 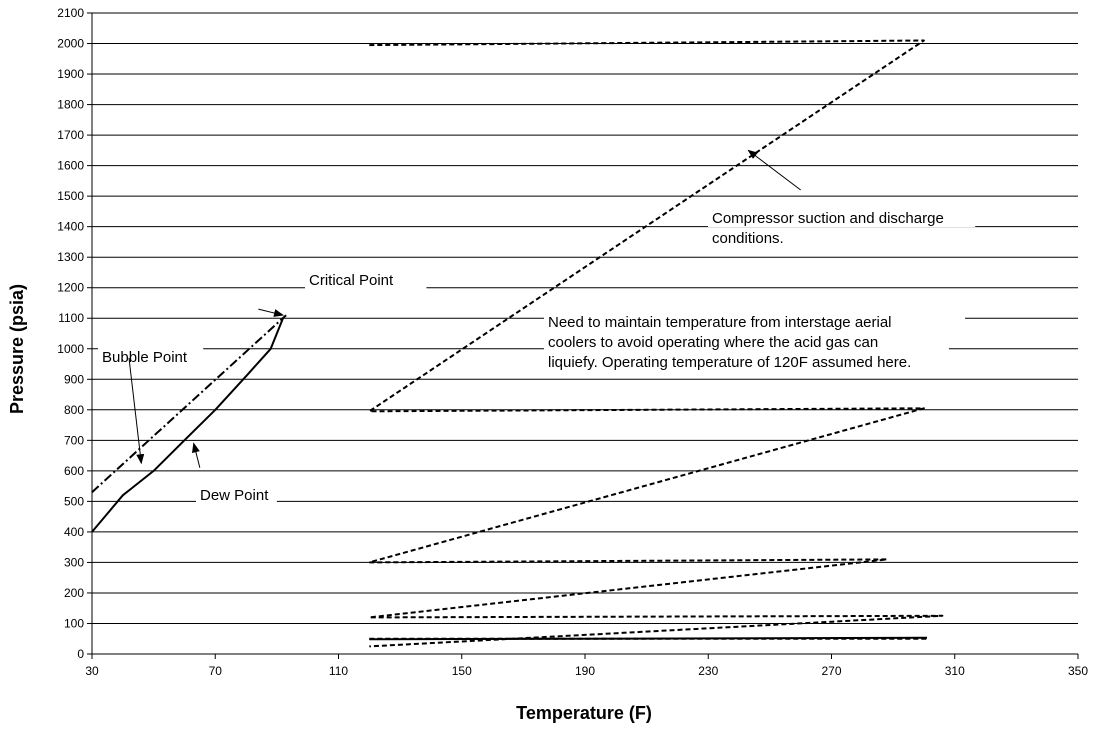 What do you see at coordinates (462, 671) in the screenshot?
I see `x-tick-label: 150` at bounding box center [462, 671].